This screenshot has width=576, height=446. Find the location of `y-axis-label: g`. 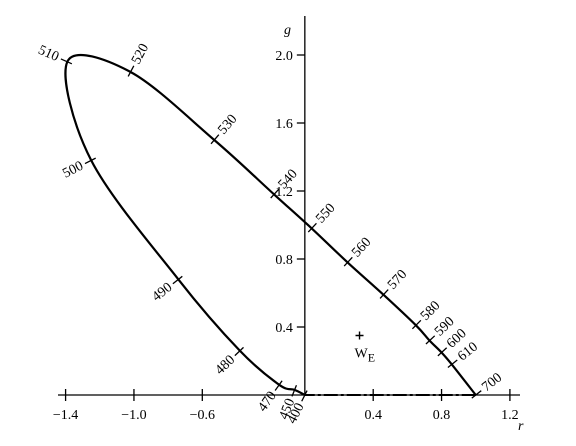

y-axis-label: g is located at coordinates (287, 30).